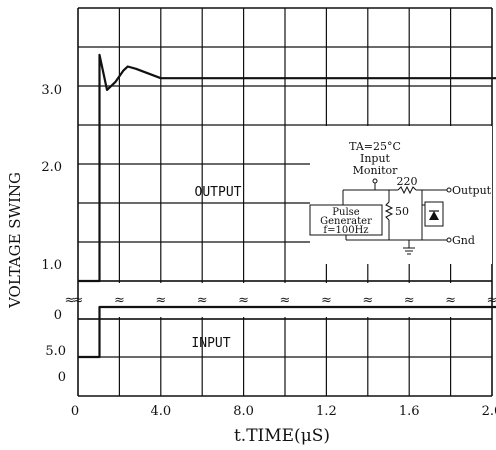  I want to click on x-tick-label: 2.0, so click(489, 411).